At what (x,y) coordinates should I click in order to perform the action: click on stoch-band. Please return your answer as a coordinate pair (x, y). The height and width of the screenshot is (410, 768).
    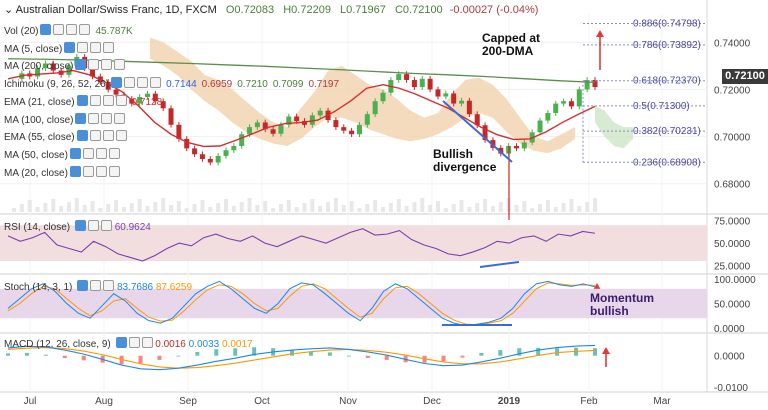
    Looking at the image, I should click on (353, 303).